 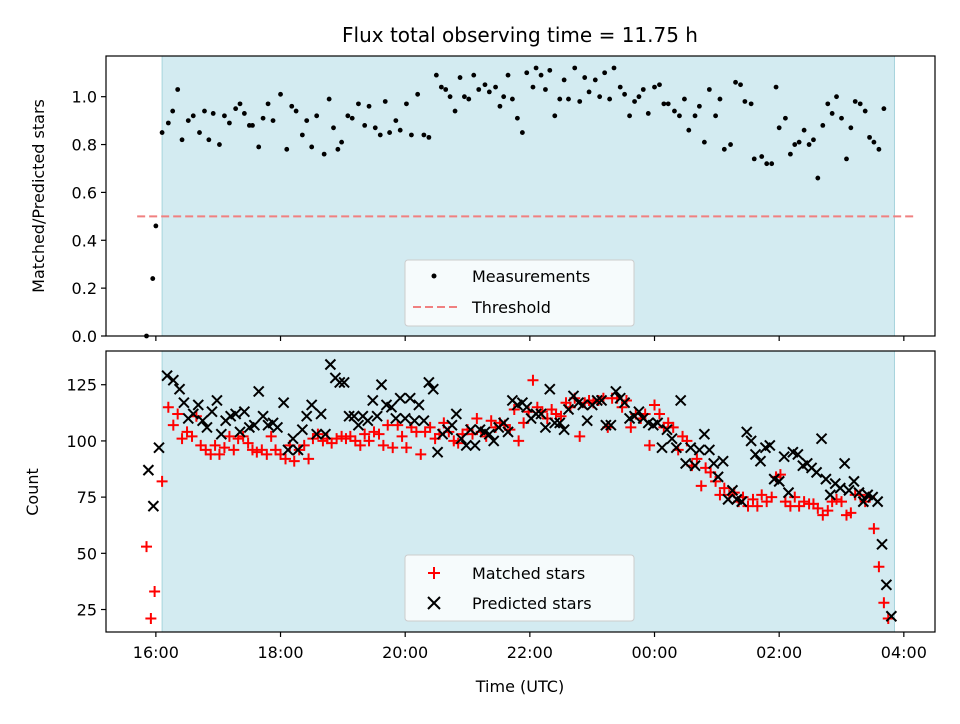 What do you see at coordinates (84, 97) in the screenshot?
I see `y-tick-label: 1.0` at bounding box center [84, 97].